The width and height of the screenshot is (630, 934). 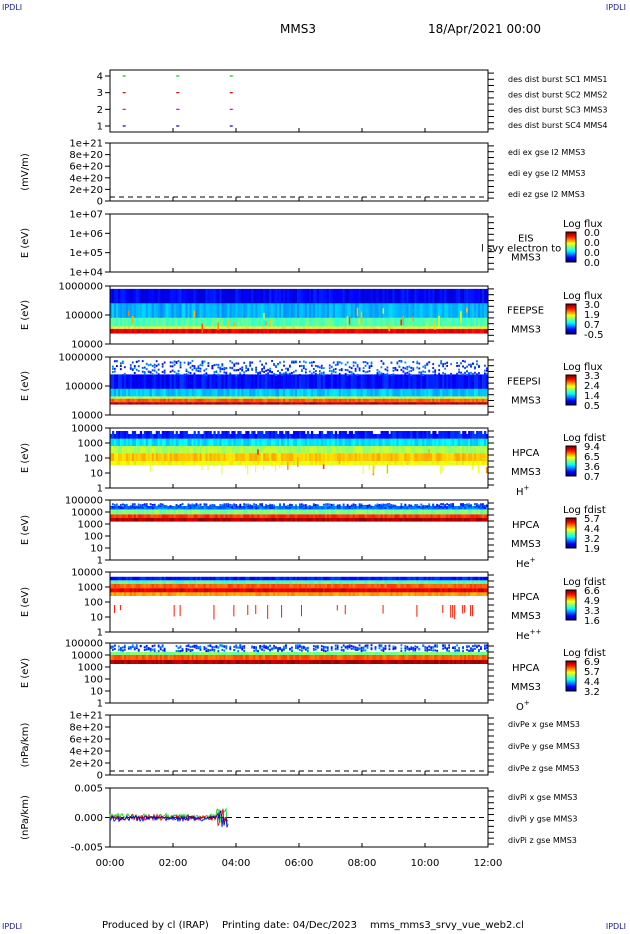 I want to click on y-tick-label: 2e+20, so click(x=86, y=190).